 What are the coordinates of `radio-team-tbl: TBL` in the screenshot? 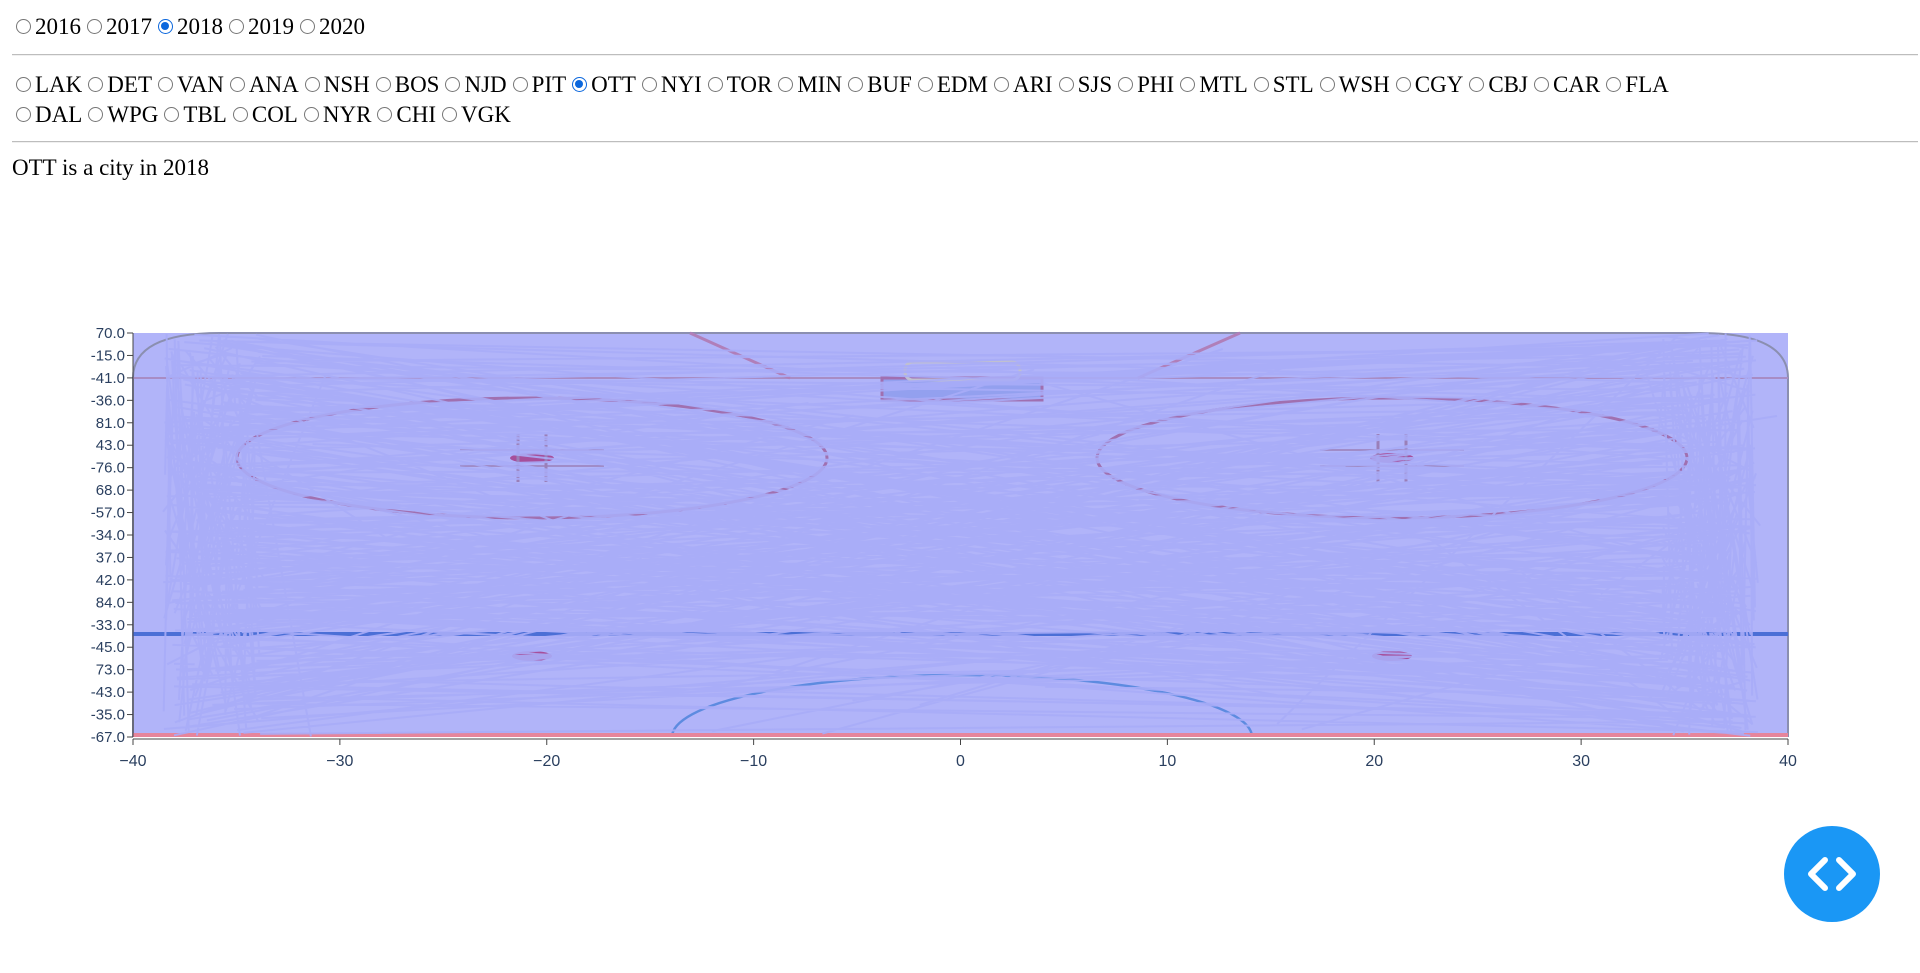 It's located at (193, 115).